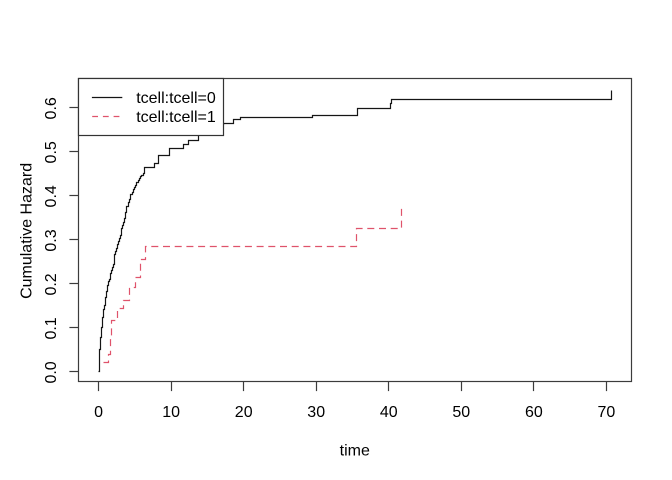 The image size is (672, 480). Describe the element at coordinates (176, 117) in the screenshot. I see `svg-text: tcell:tcell=1` at that location.